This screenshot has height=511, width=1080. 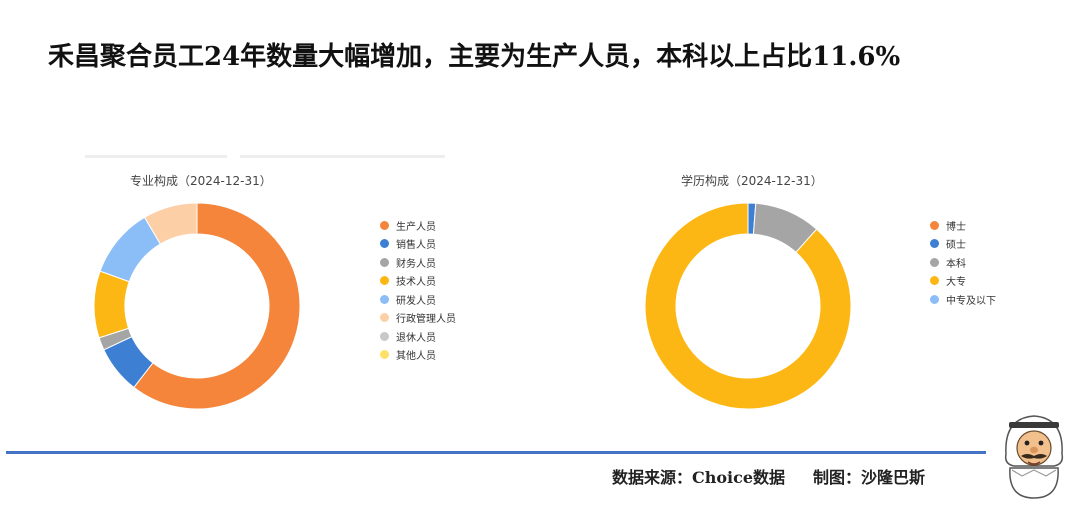 What do you see at coordinates (342, 156) in the screenshot?
I see `toolbar-strip-right` at bounding box center [342, 156].